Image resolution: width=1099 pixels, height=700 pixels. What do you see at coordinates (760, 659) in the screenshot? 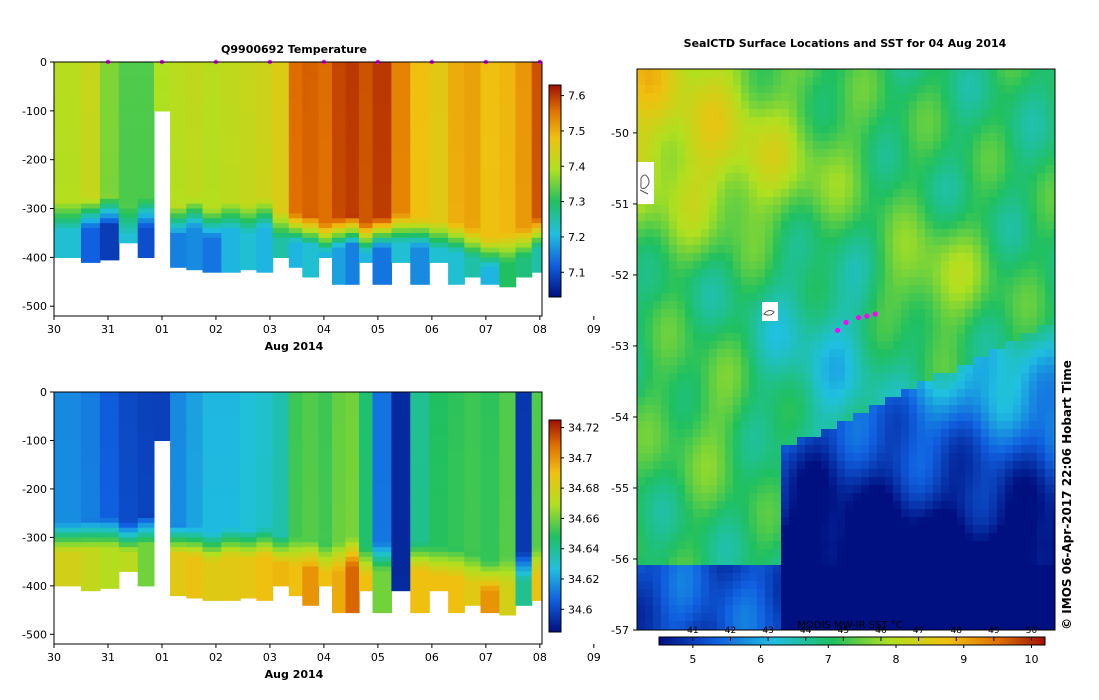
I see `sst-tick-label-c: 6` at bounding box center [760, 659].